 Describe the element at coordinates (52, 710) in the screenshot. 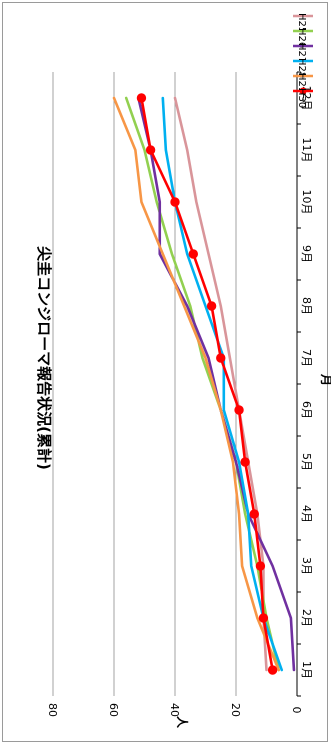

I see `y-tick-label: 80` at that location.